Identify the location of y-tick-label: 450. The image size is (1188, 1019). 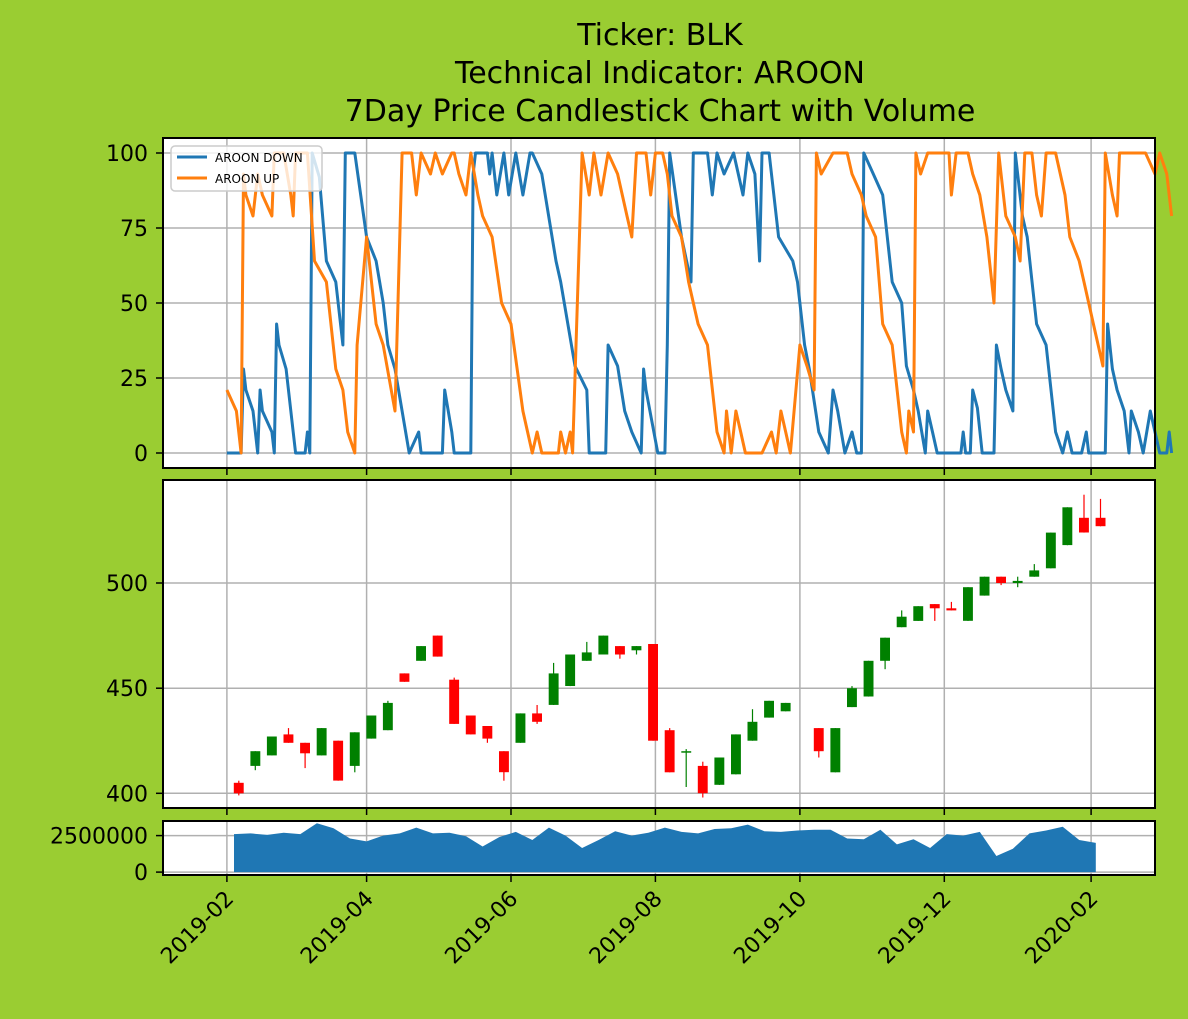
(127, 689).